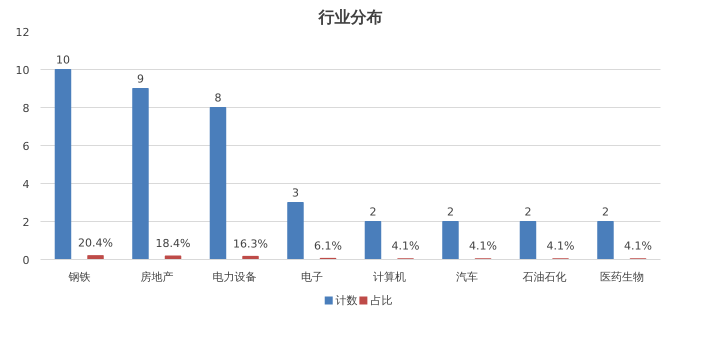  Describe the element at coordinates (311, 277) in the screenshot. I see `x-tick-label: 电子` at that location.